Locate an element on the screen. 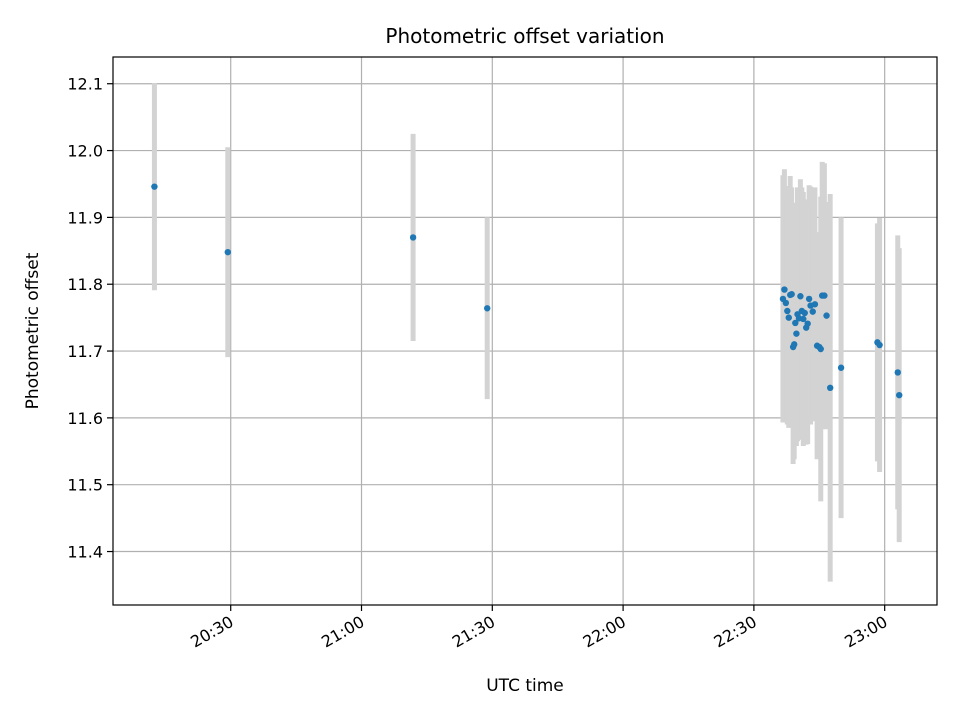  x-tick-label: 22:30 is located at coordinates (734, 632).